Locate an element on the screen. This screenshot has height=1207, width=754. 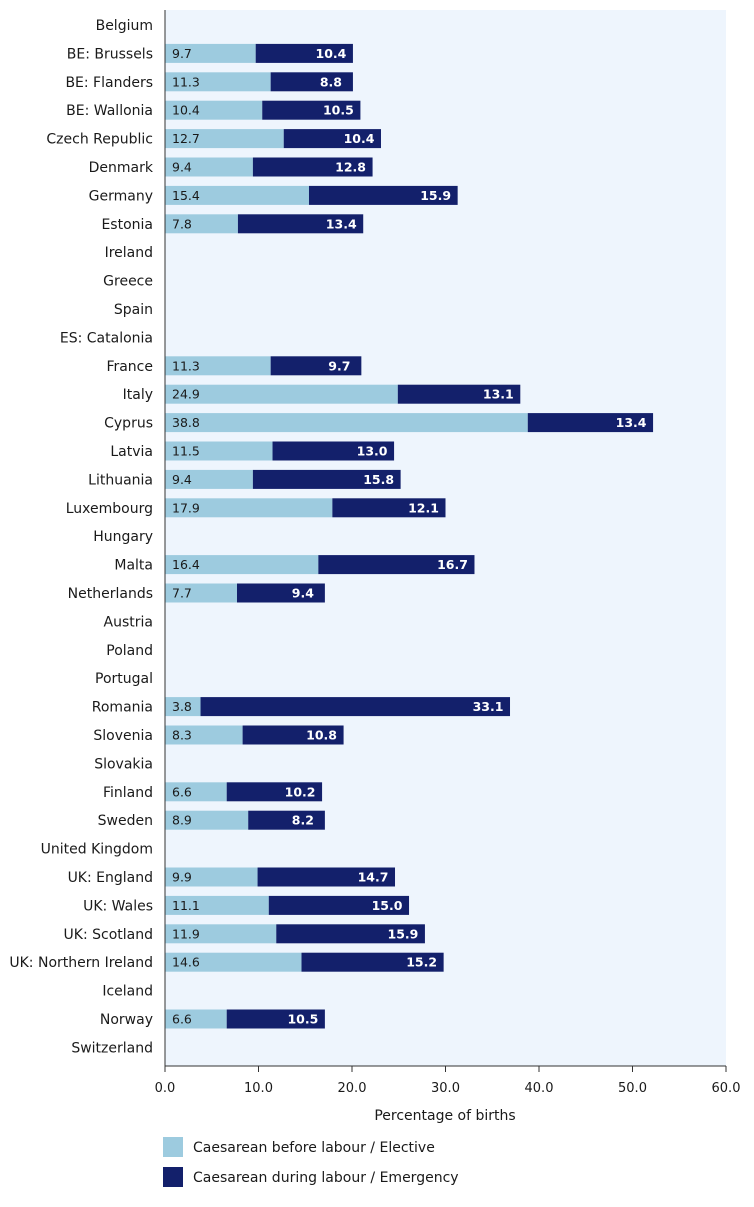
category-label: UK: Northern Ireland is located at coordinates (81, 963).